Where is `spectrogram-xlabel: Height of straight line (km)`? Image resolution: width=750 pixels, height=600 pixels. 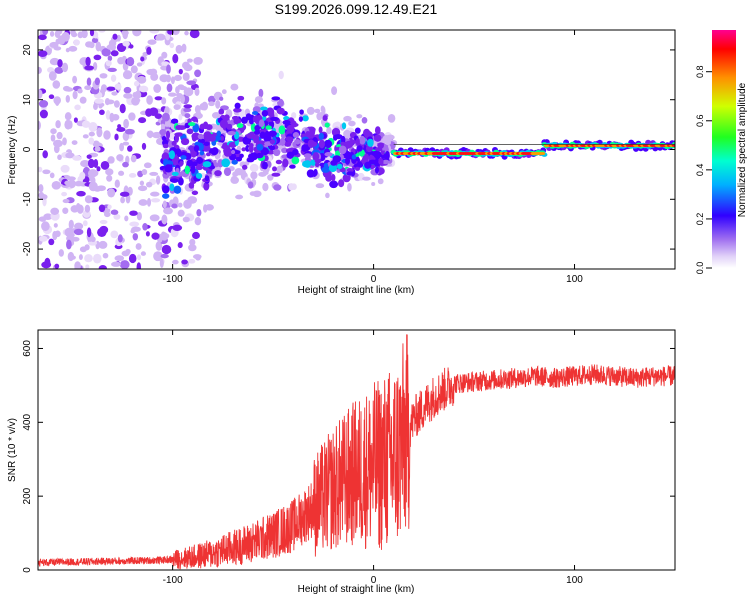 spectrogram-xlabel: Height of straight line (km) is located at coordinates (356, 290).